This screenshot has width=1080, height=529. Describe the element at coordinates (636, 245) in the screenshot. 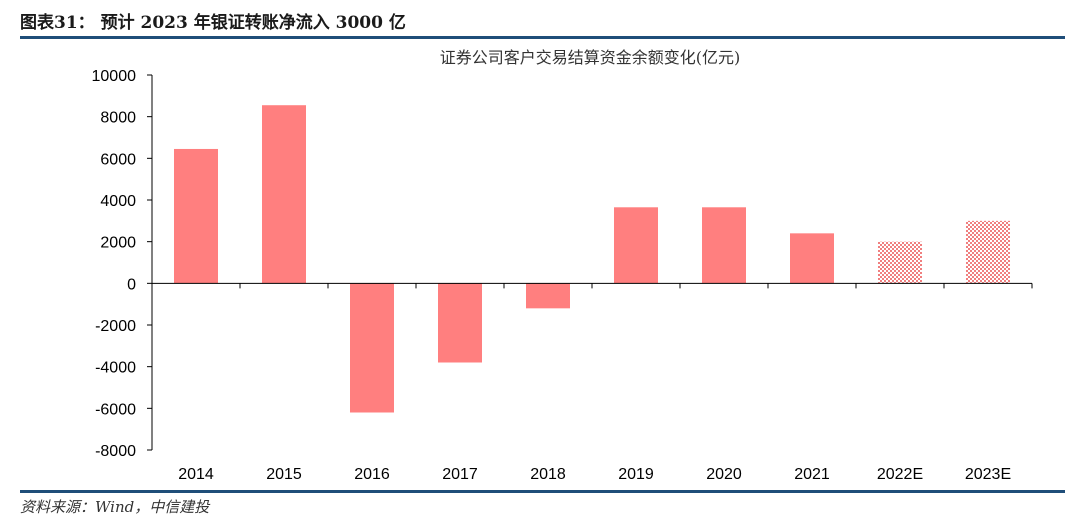

I see `bar-2019` at that location.